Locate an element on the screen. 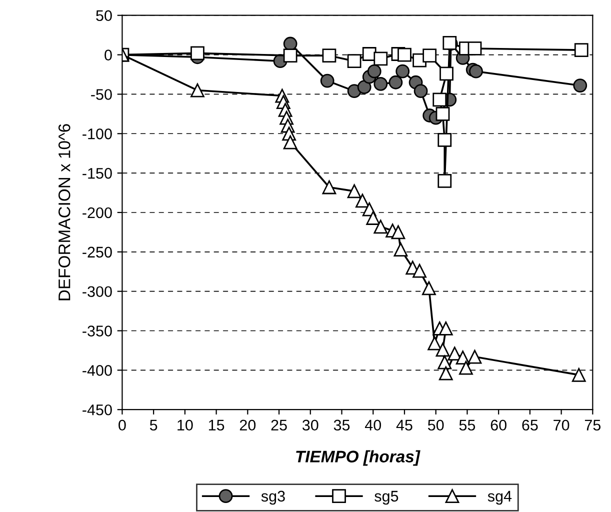 This screenshot has height=512, width=611. x-tick-label: 25 is located at coordinates (279, 425).